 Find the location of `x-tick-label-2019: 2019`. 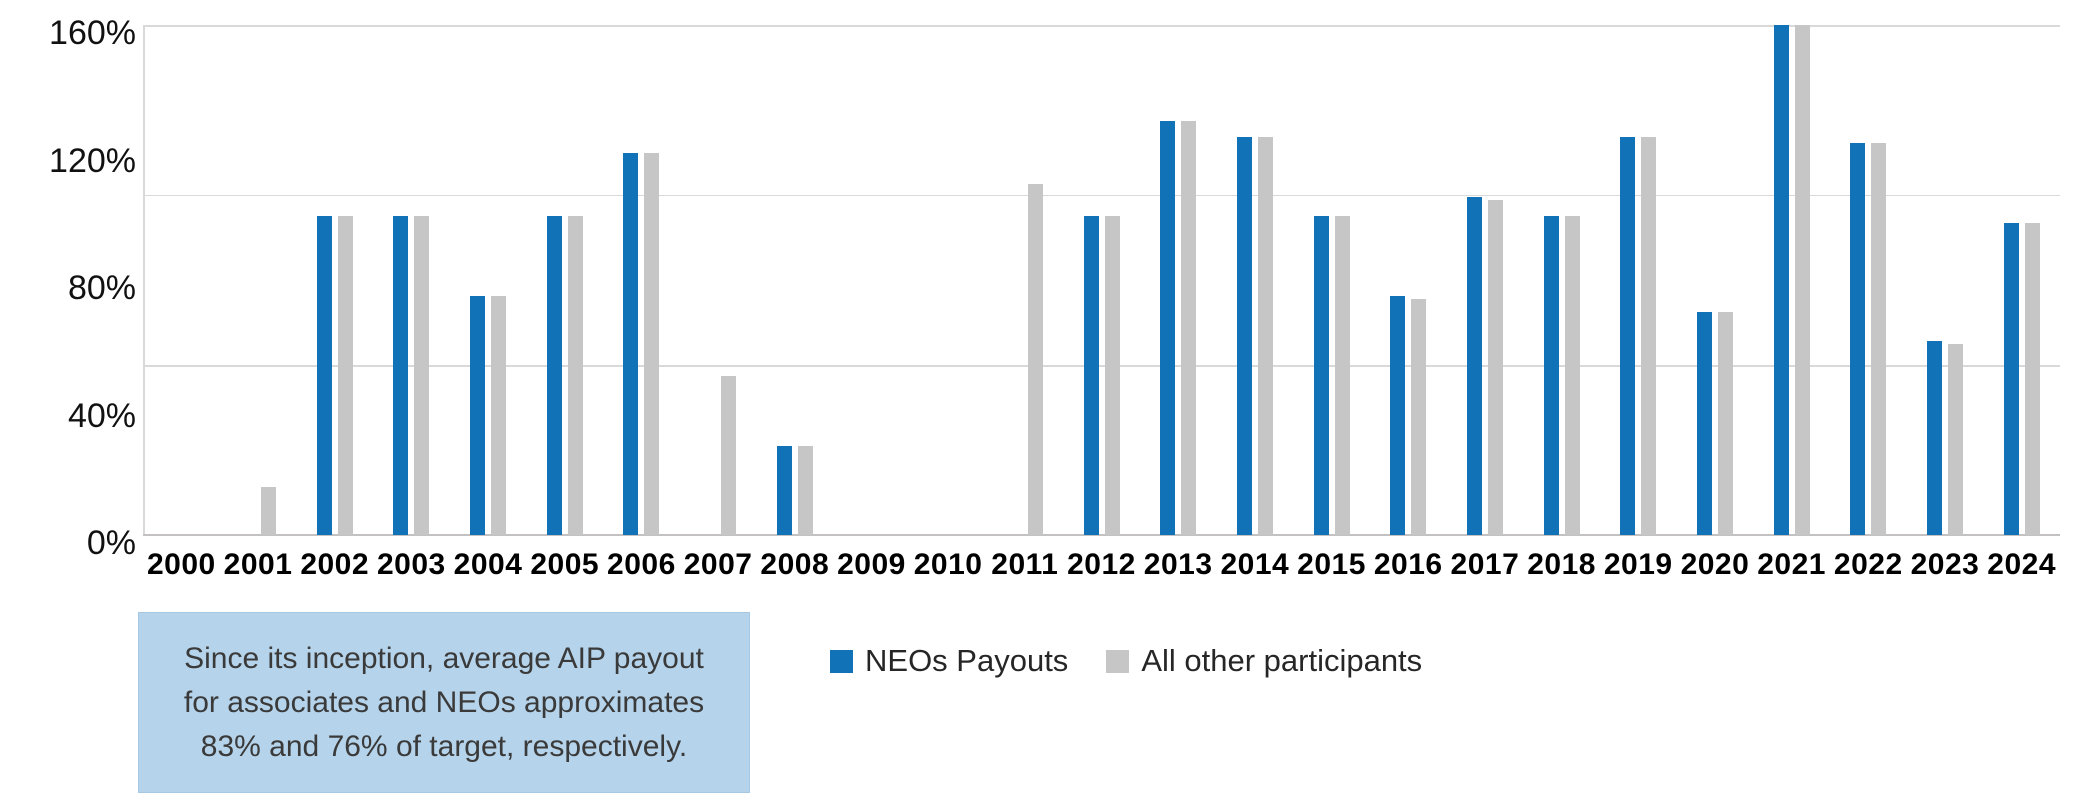

x-tick-label-2019: 2019 is located at coordinates (1638, 564).